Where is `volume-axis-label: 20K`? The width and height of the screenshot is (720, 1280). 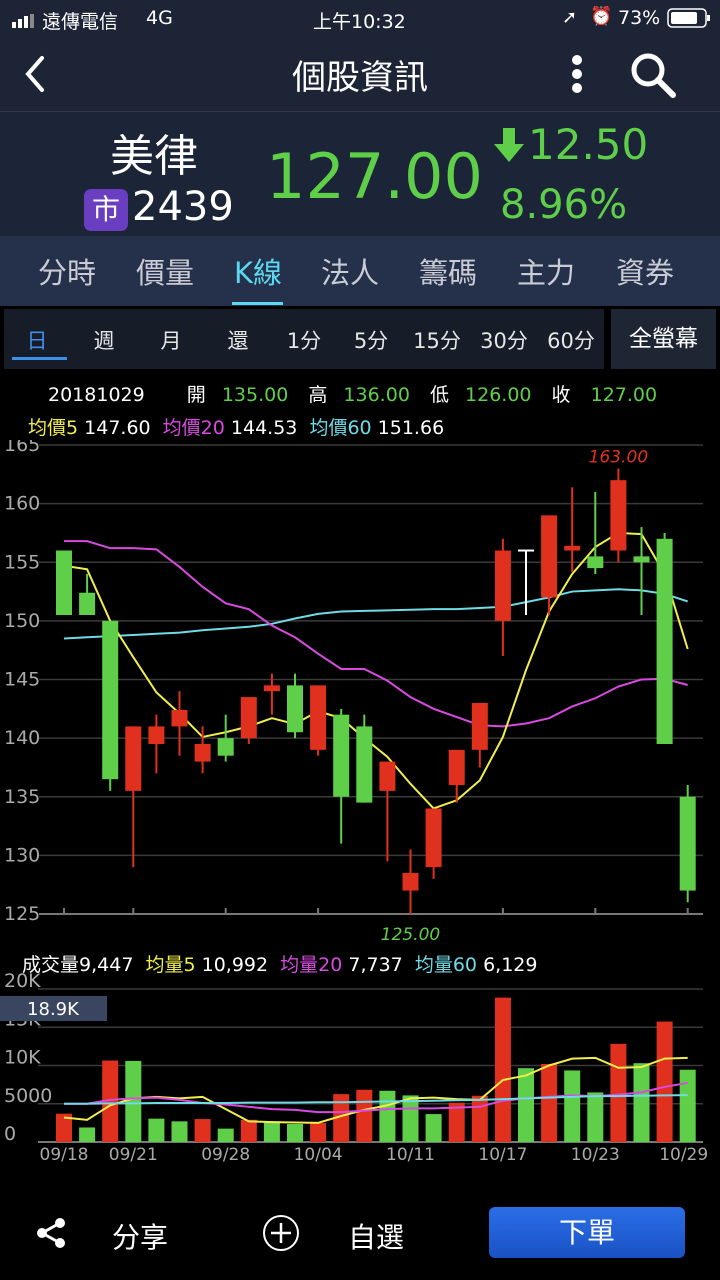 volume-axis-label: 20K is located at coordinates (22, 981).